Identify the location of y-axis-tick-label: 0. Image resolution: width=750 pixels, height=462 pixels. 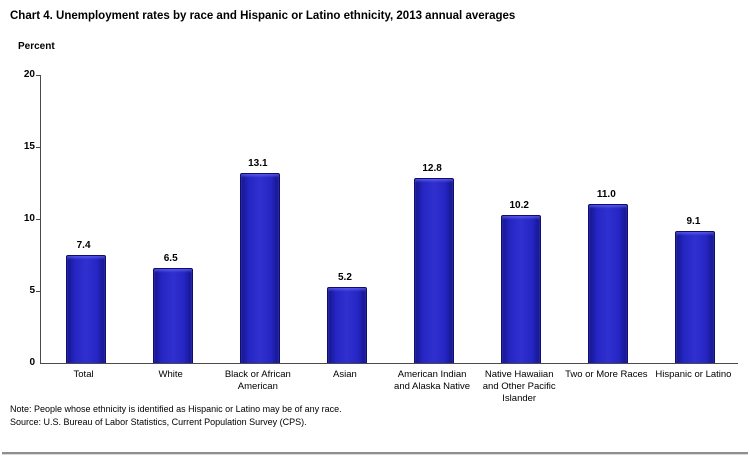
(32, 362).